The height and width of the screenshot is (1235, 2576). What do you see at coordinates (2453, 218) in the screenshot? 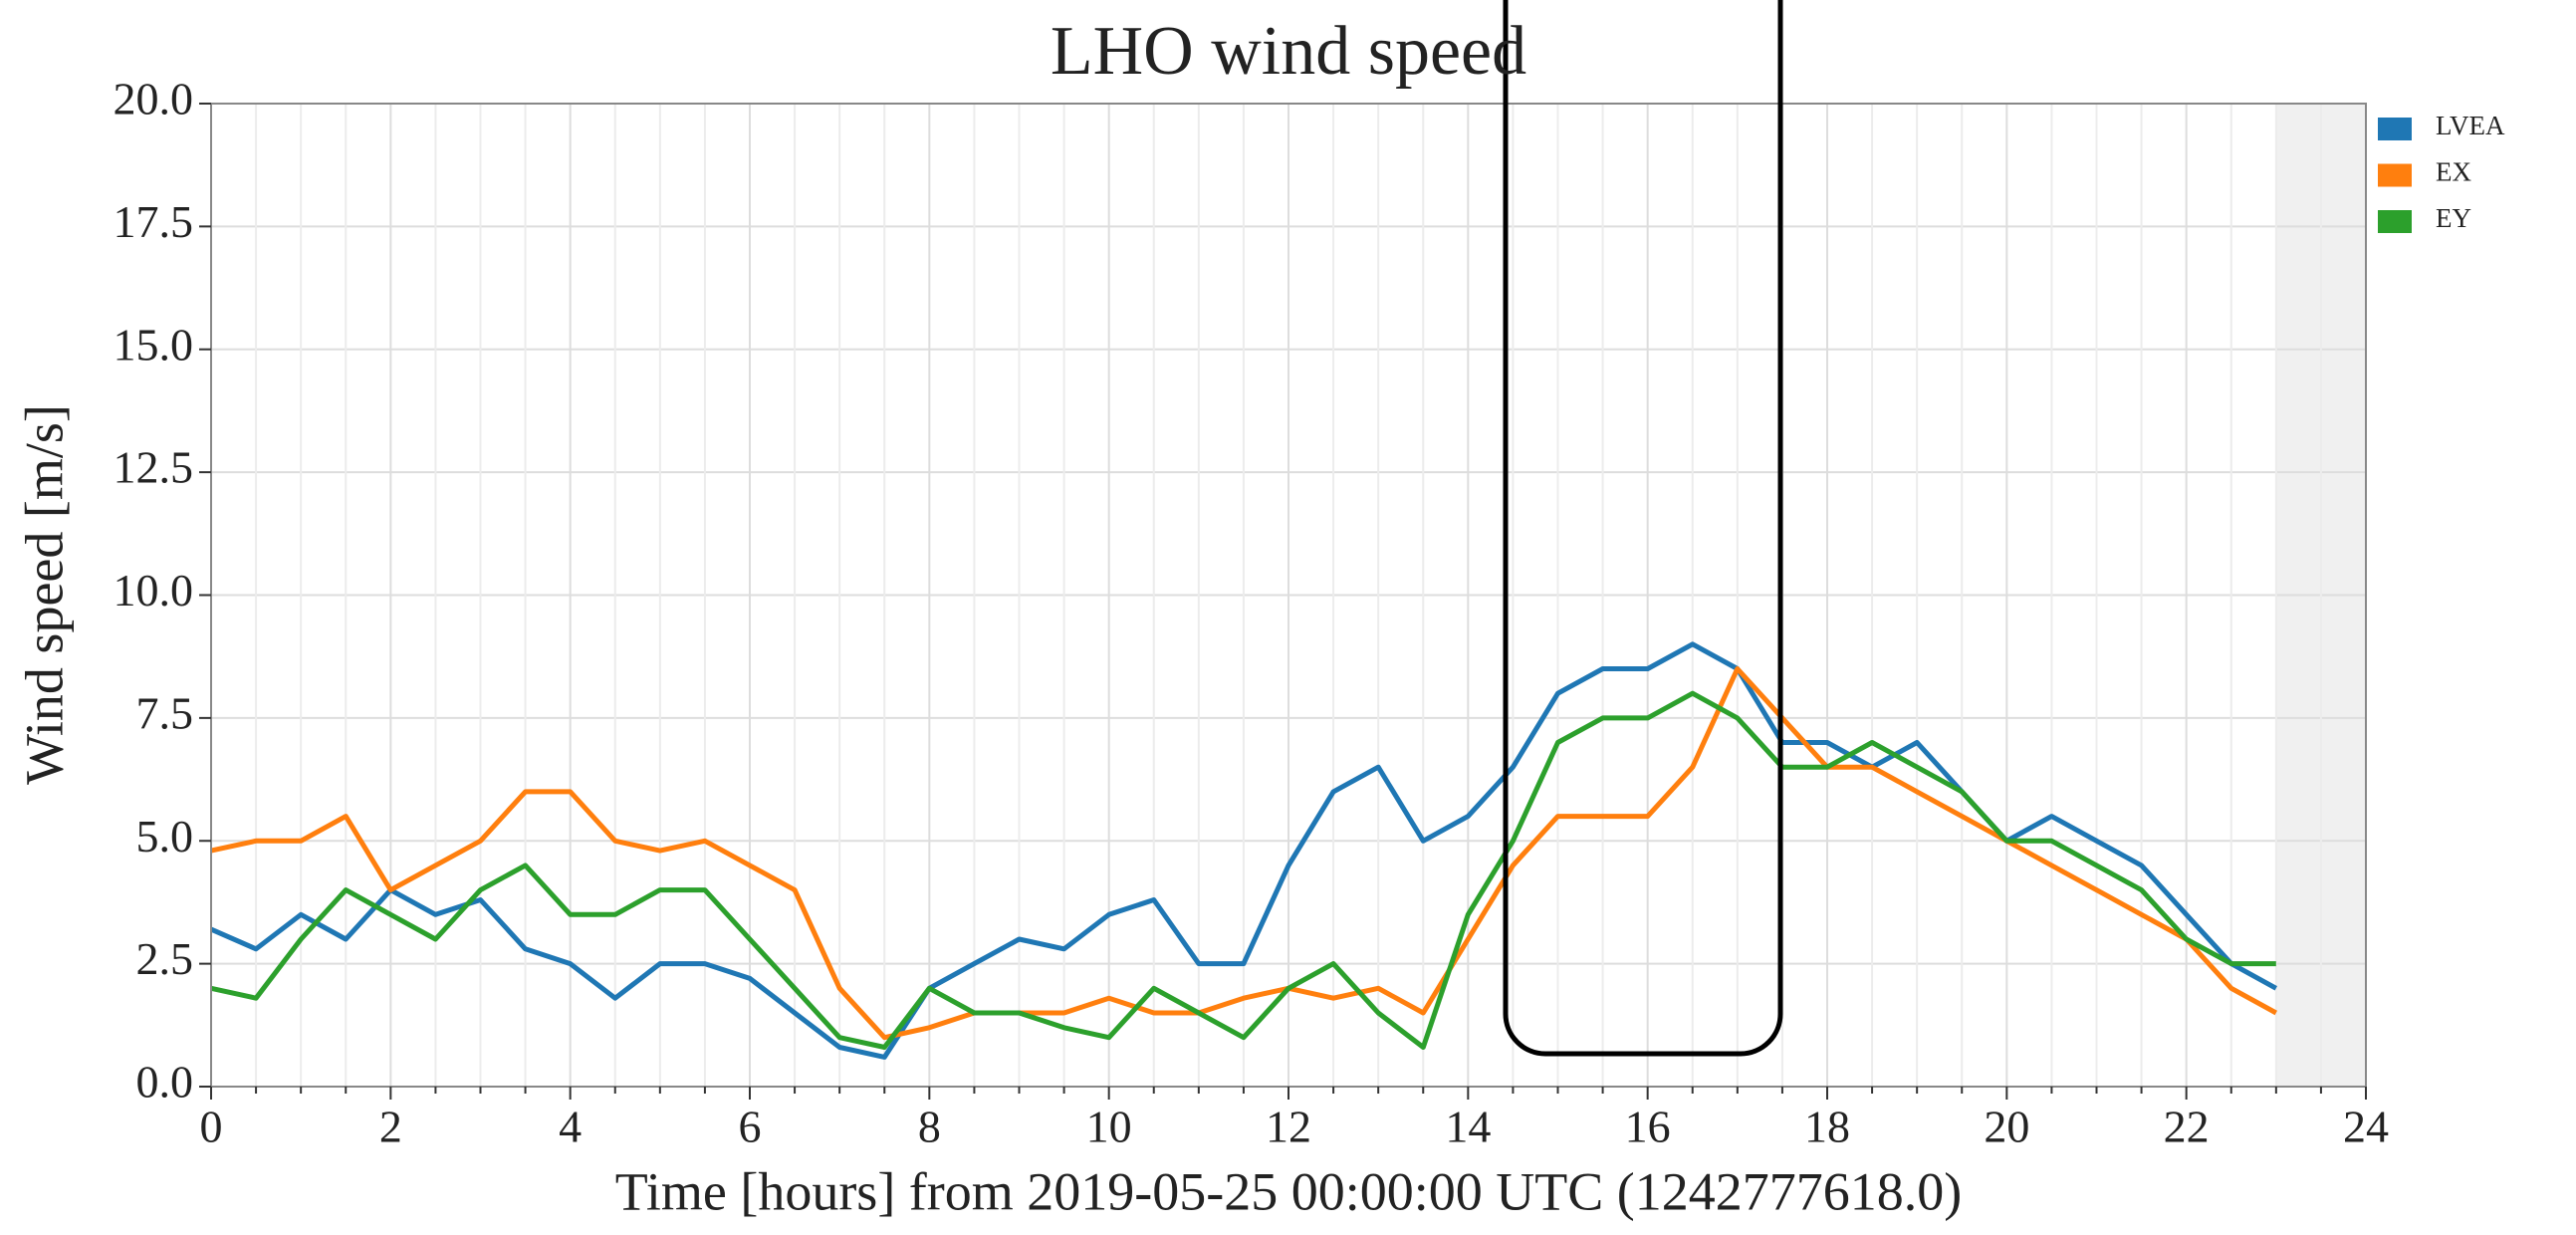
I see `legend-label: EY` at bounding box center [2453, 218].